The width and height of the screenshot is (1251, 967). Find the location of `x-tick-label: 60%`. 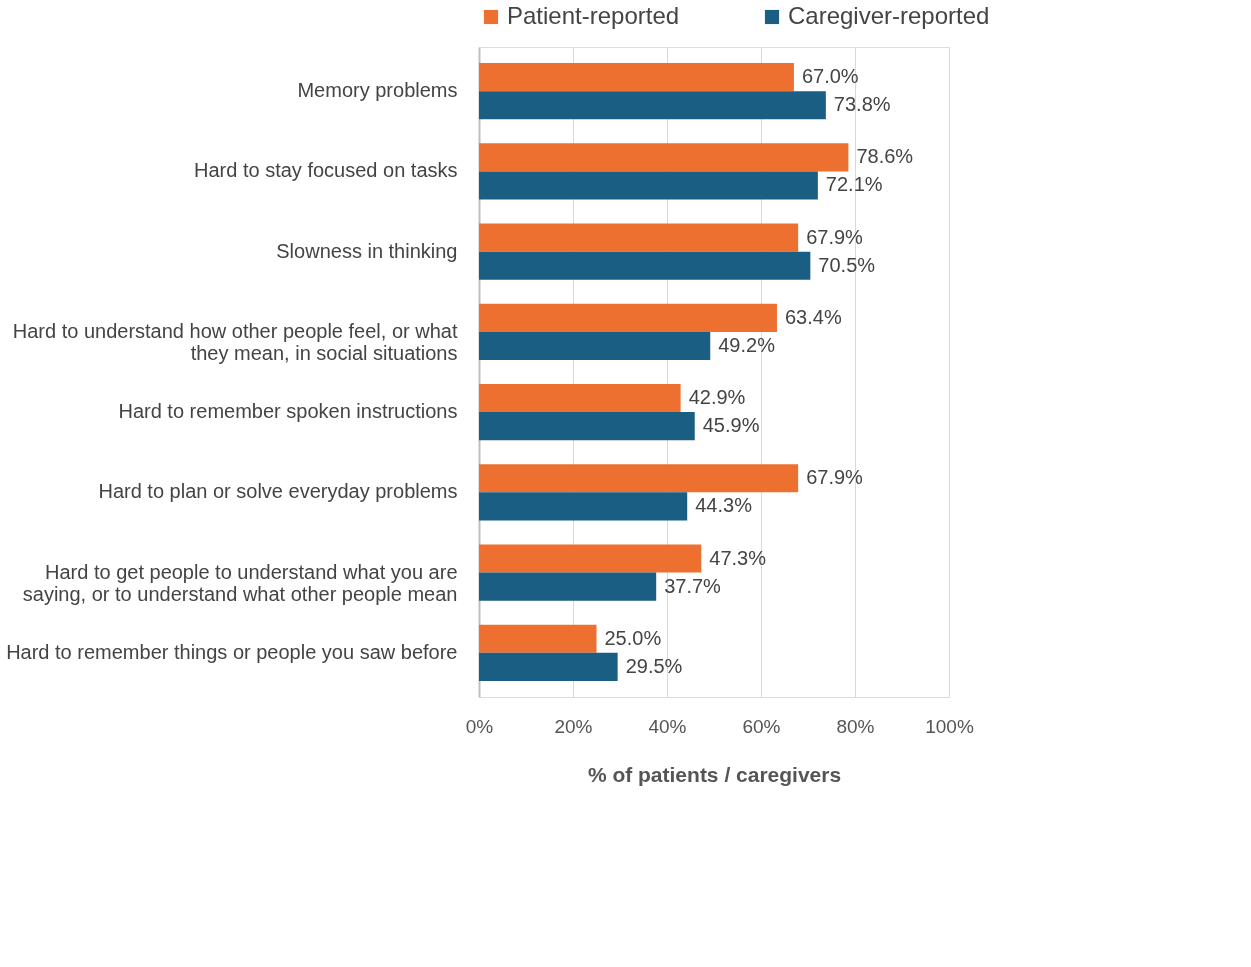

x-tick-label: 60% is located at coordinates (761, 726).